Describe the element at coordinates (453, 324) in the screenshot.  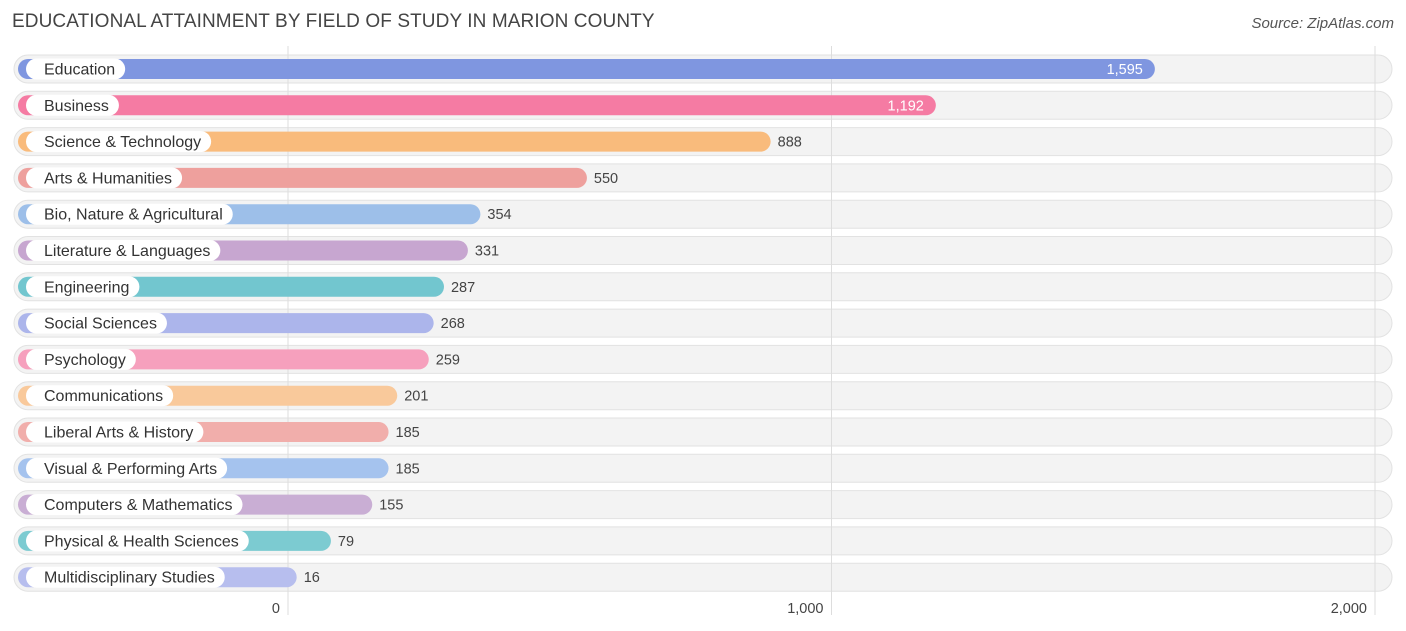
I see `value-label: 268` at that location.